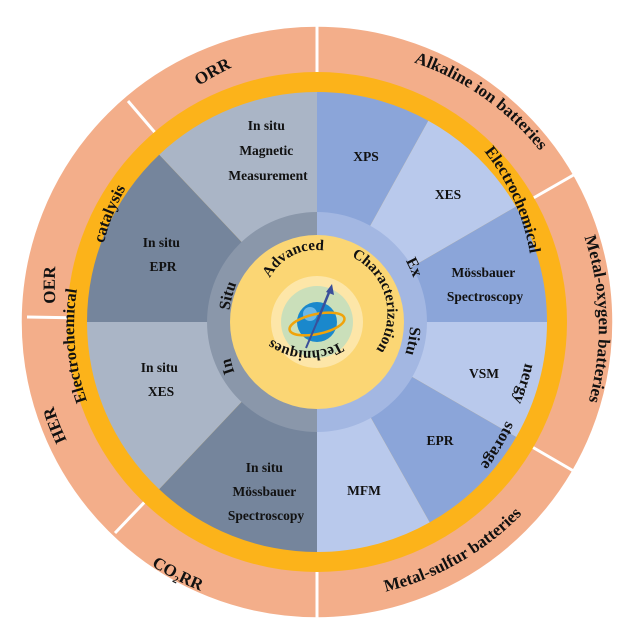 This screenshot has height=629, width=624. I want to click on ex-situ-mfm-label: MFM, so click(364, 490).